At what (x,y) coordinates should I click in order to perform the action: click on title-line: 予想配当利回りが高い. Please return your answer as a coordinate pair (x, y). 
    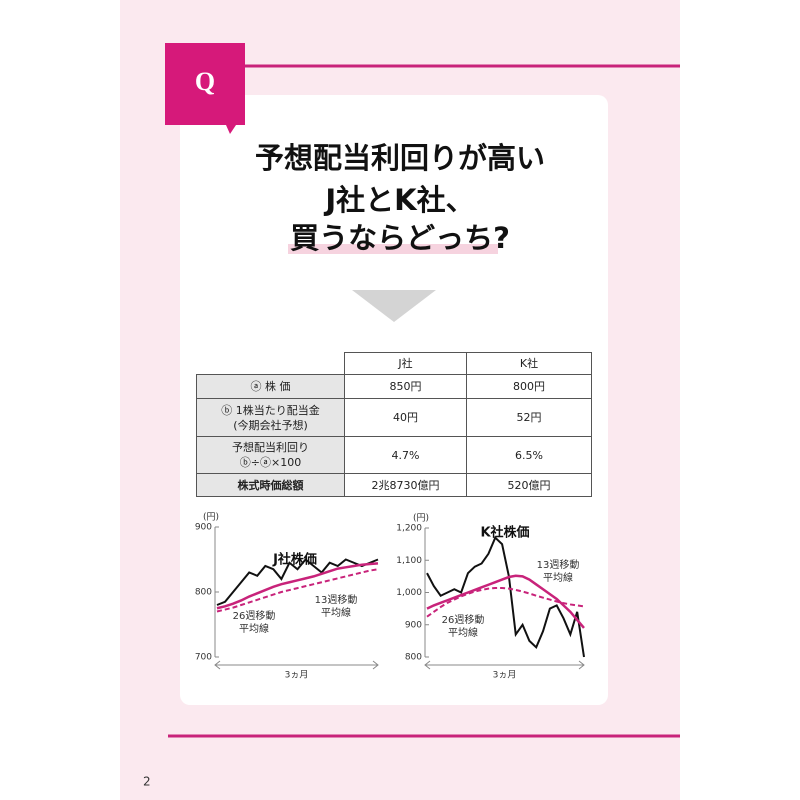
    Looking at the image, I should click on (400, 158).